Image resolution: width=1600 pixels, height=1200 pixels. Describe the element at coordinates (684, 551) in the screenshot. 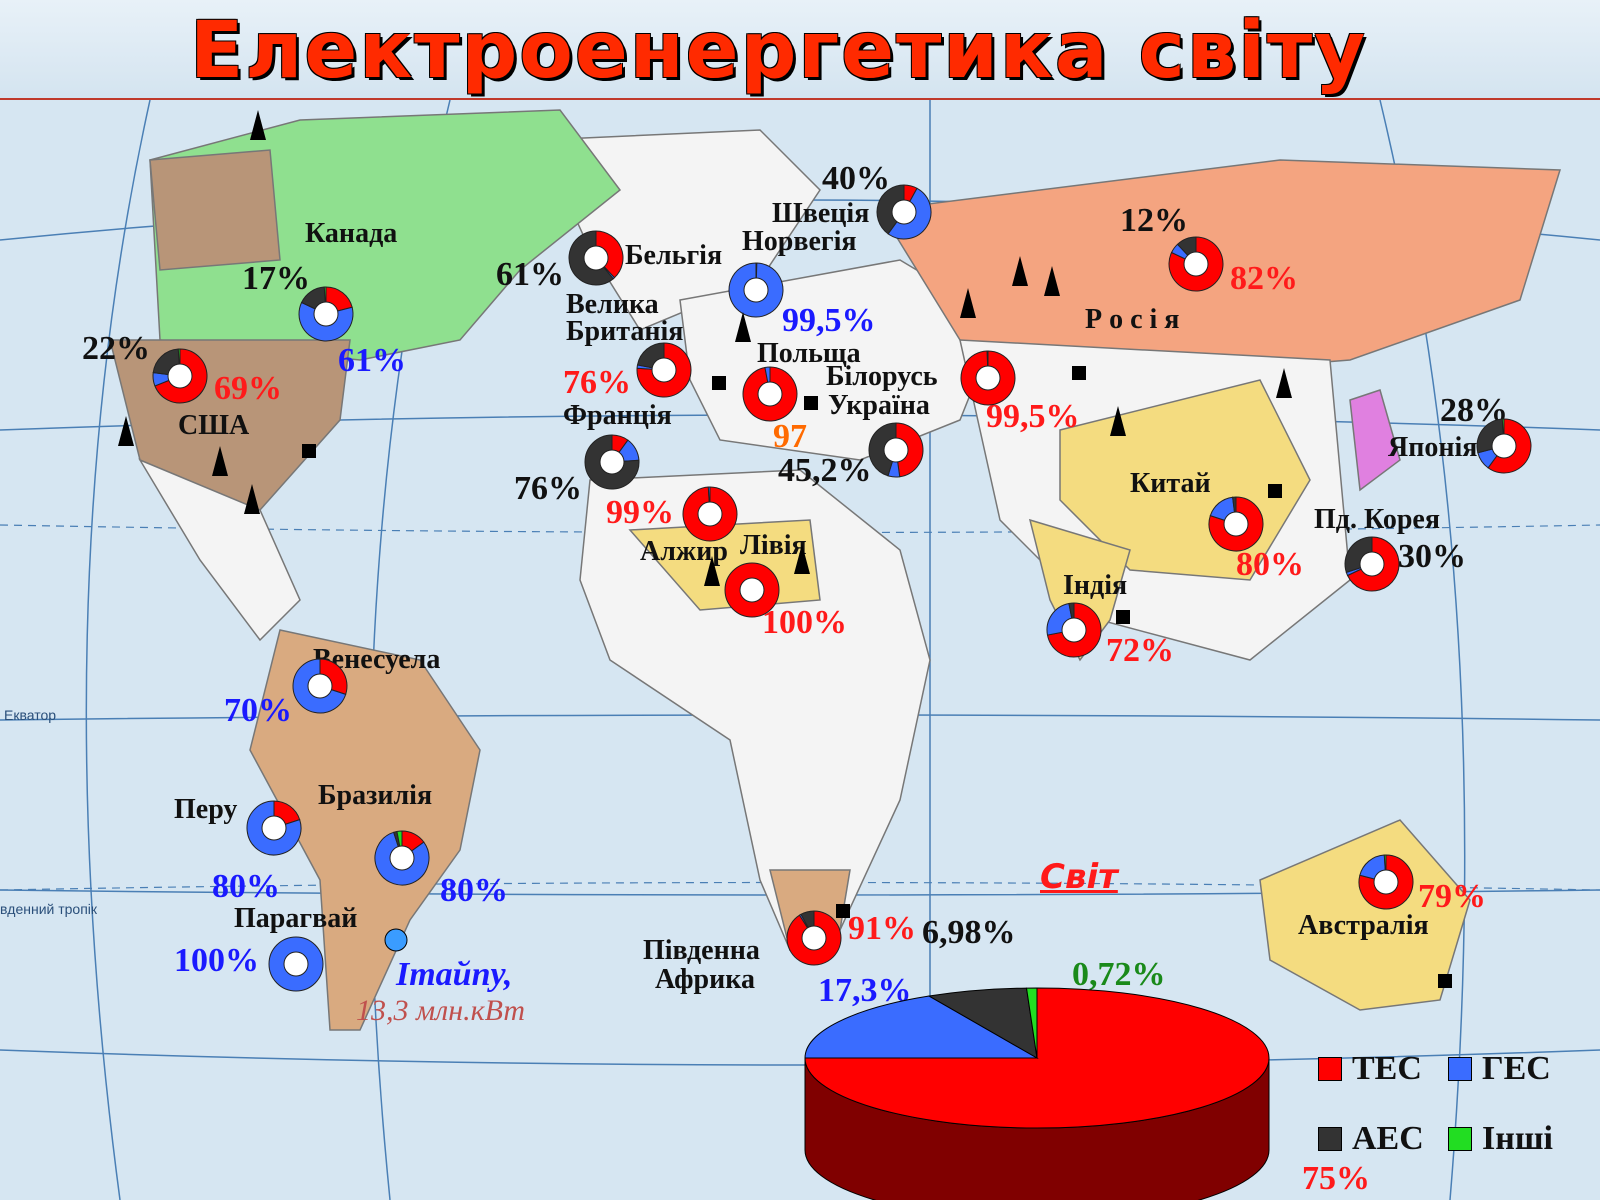

I see `country-label-algeria: Алжир` at that location.